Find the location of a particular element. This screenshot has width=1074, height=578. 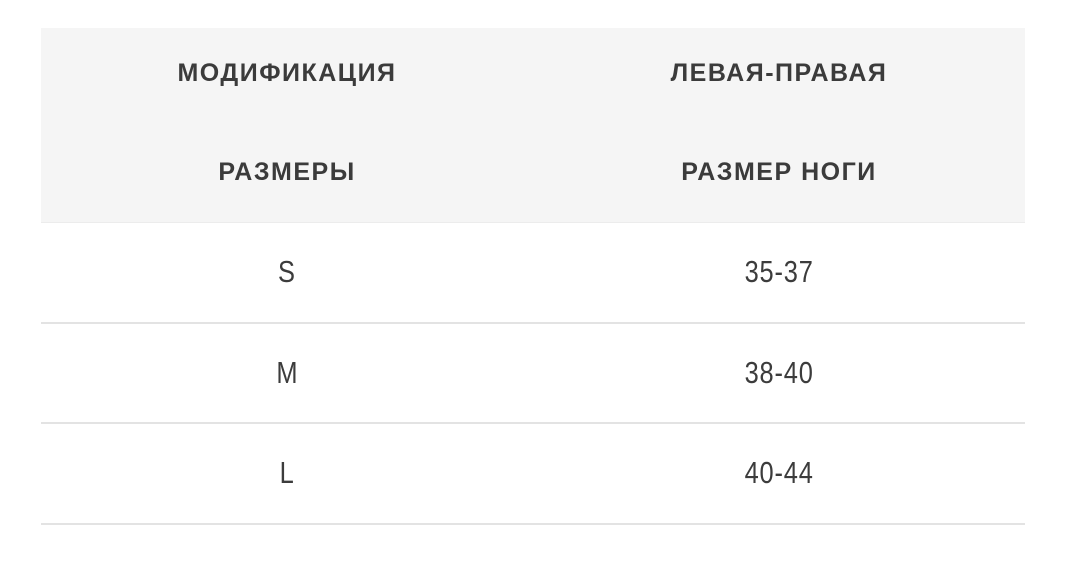

foot-size-value: 38-40 is located at coordinates (779, 372).